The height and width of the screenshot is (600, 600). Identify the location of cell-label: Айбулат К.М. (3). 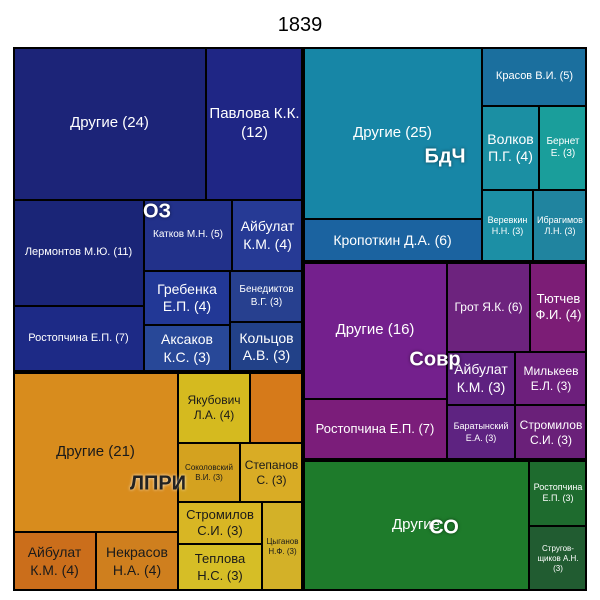
(481, 378).